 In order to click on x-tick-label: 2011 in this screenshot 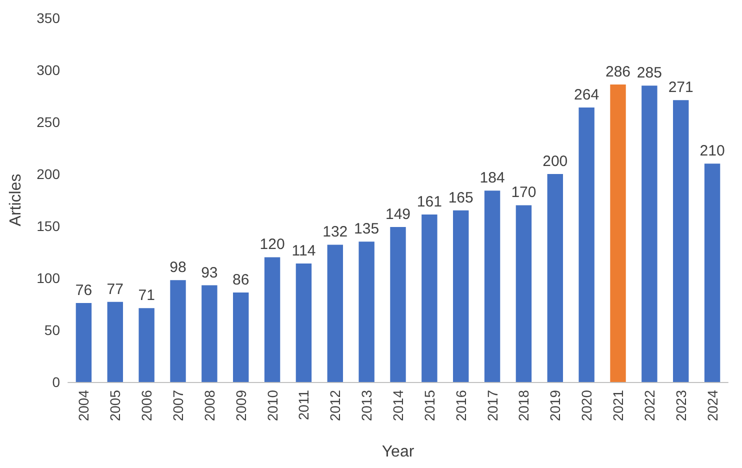, I will do `click(304, 405)`.